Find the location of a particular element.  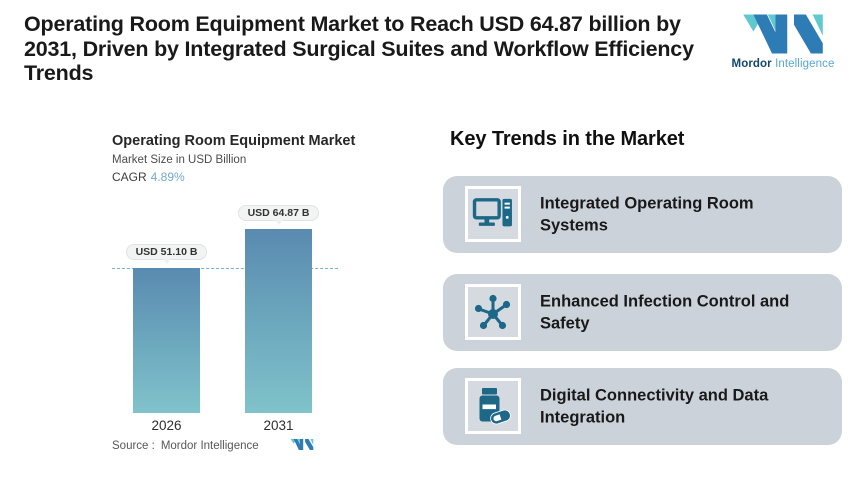

bar-value-label-2031: USD 64.87 B is located at coordinates (278, 213).